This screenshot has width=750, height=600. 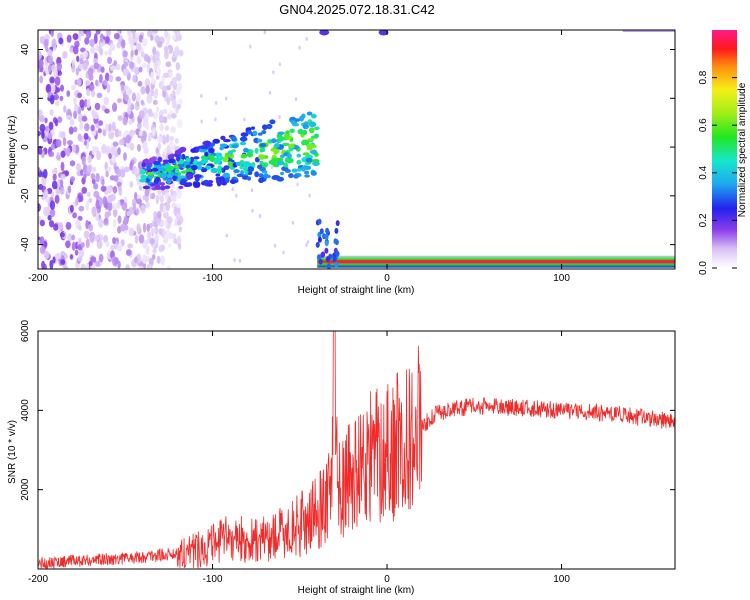 I want to click on spectrogram-y-axis-label: Frequency (Hz), so click(x=12, y=150).